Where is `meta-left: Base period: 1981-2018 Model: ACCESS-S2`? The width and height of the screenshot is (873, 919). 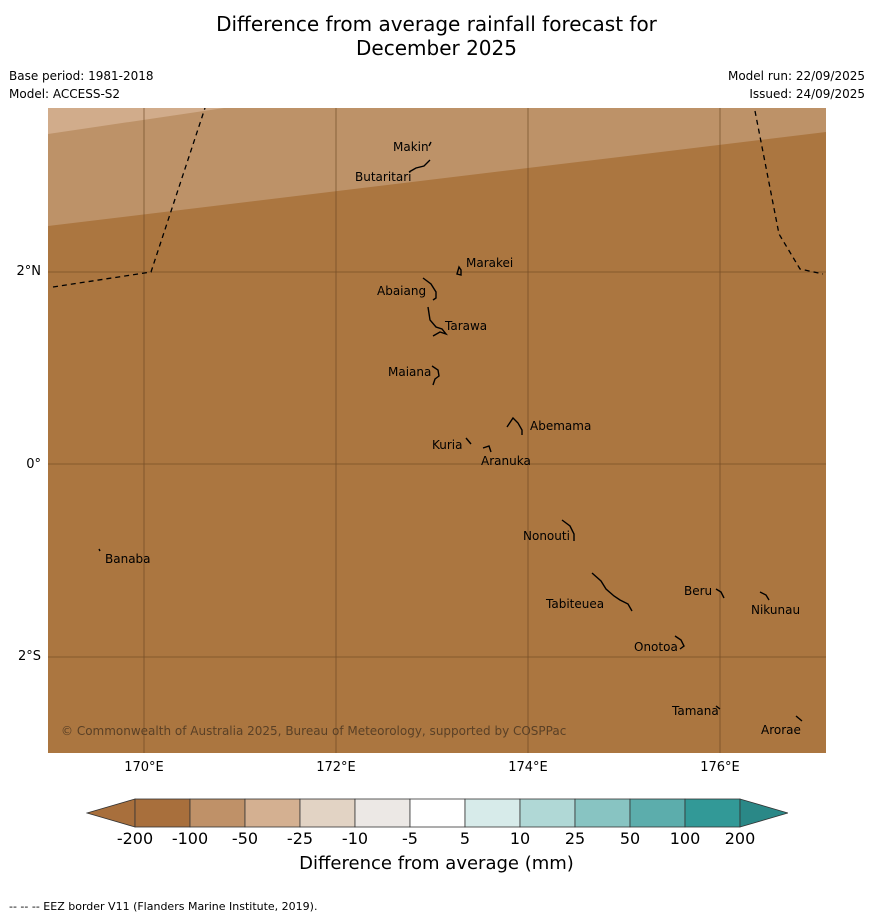 meta-left: Base period: 1981-2018 Model: ACCESS-S2 is located at coordinates (81, 85).